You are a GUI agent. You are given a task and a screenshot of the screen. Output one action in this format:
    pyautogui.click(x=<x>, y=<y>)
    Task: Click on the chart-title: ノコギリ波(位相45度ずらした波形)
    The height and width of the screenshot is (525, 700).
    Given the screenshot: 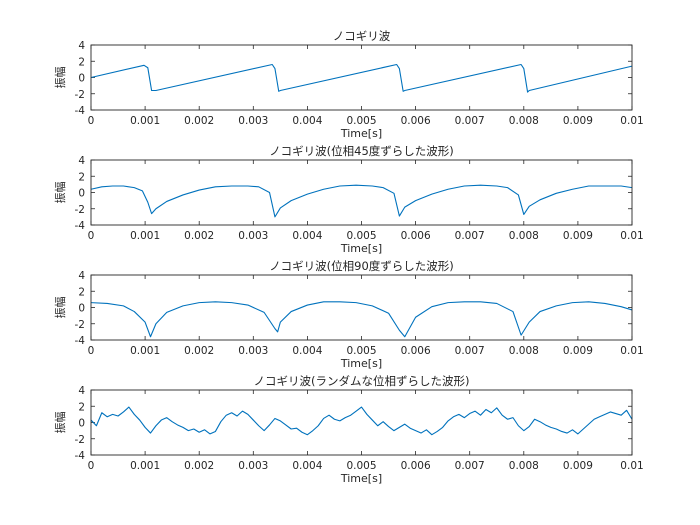 What is the action you would take?
    pyautogui.click(x=361, y=151)
    